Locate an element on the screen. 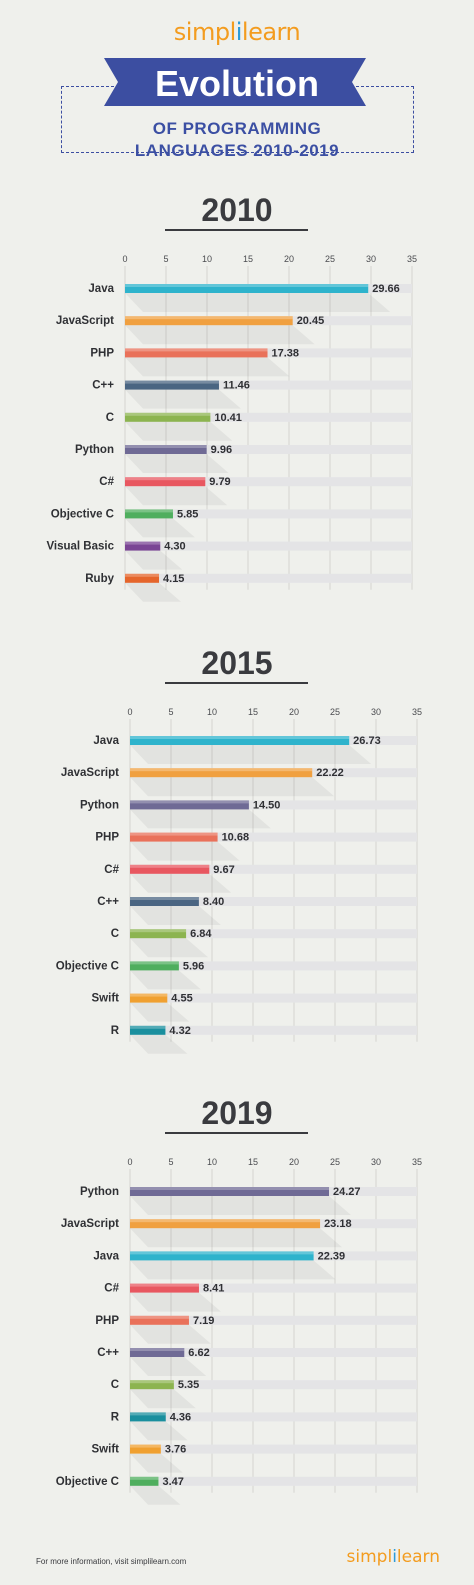 The width and height of the screenshot is (474, 1585). chart-title-2015: 2015 is located at coordinates (237, 663).